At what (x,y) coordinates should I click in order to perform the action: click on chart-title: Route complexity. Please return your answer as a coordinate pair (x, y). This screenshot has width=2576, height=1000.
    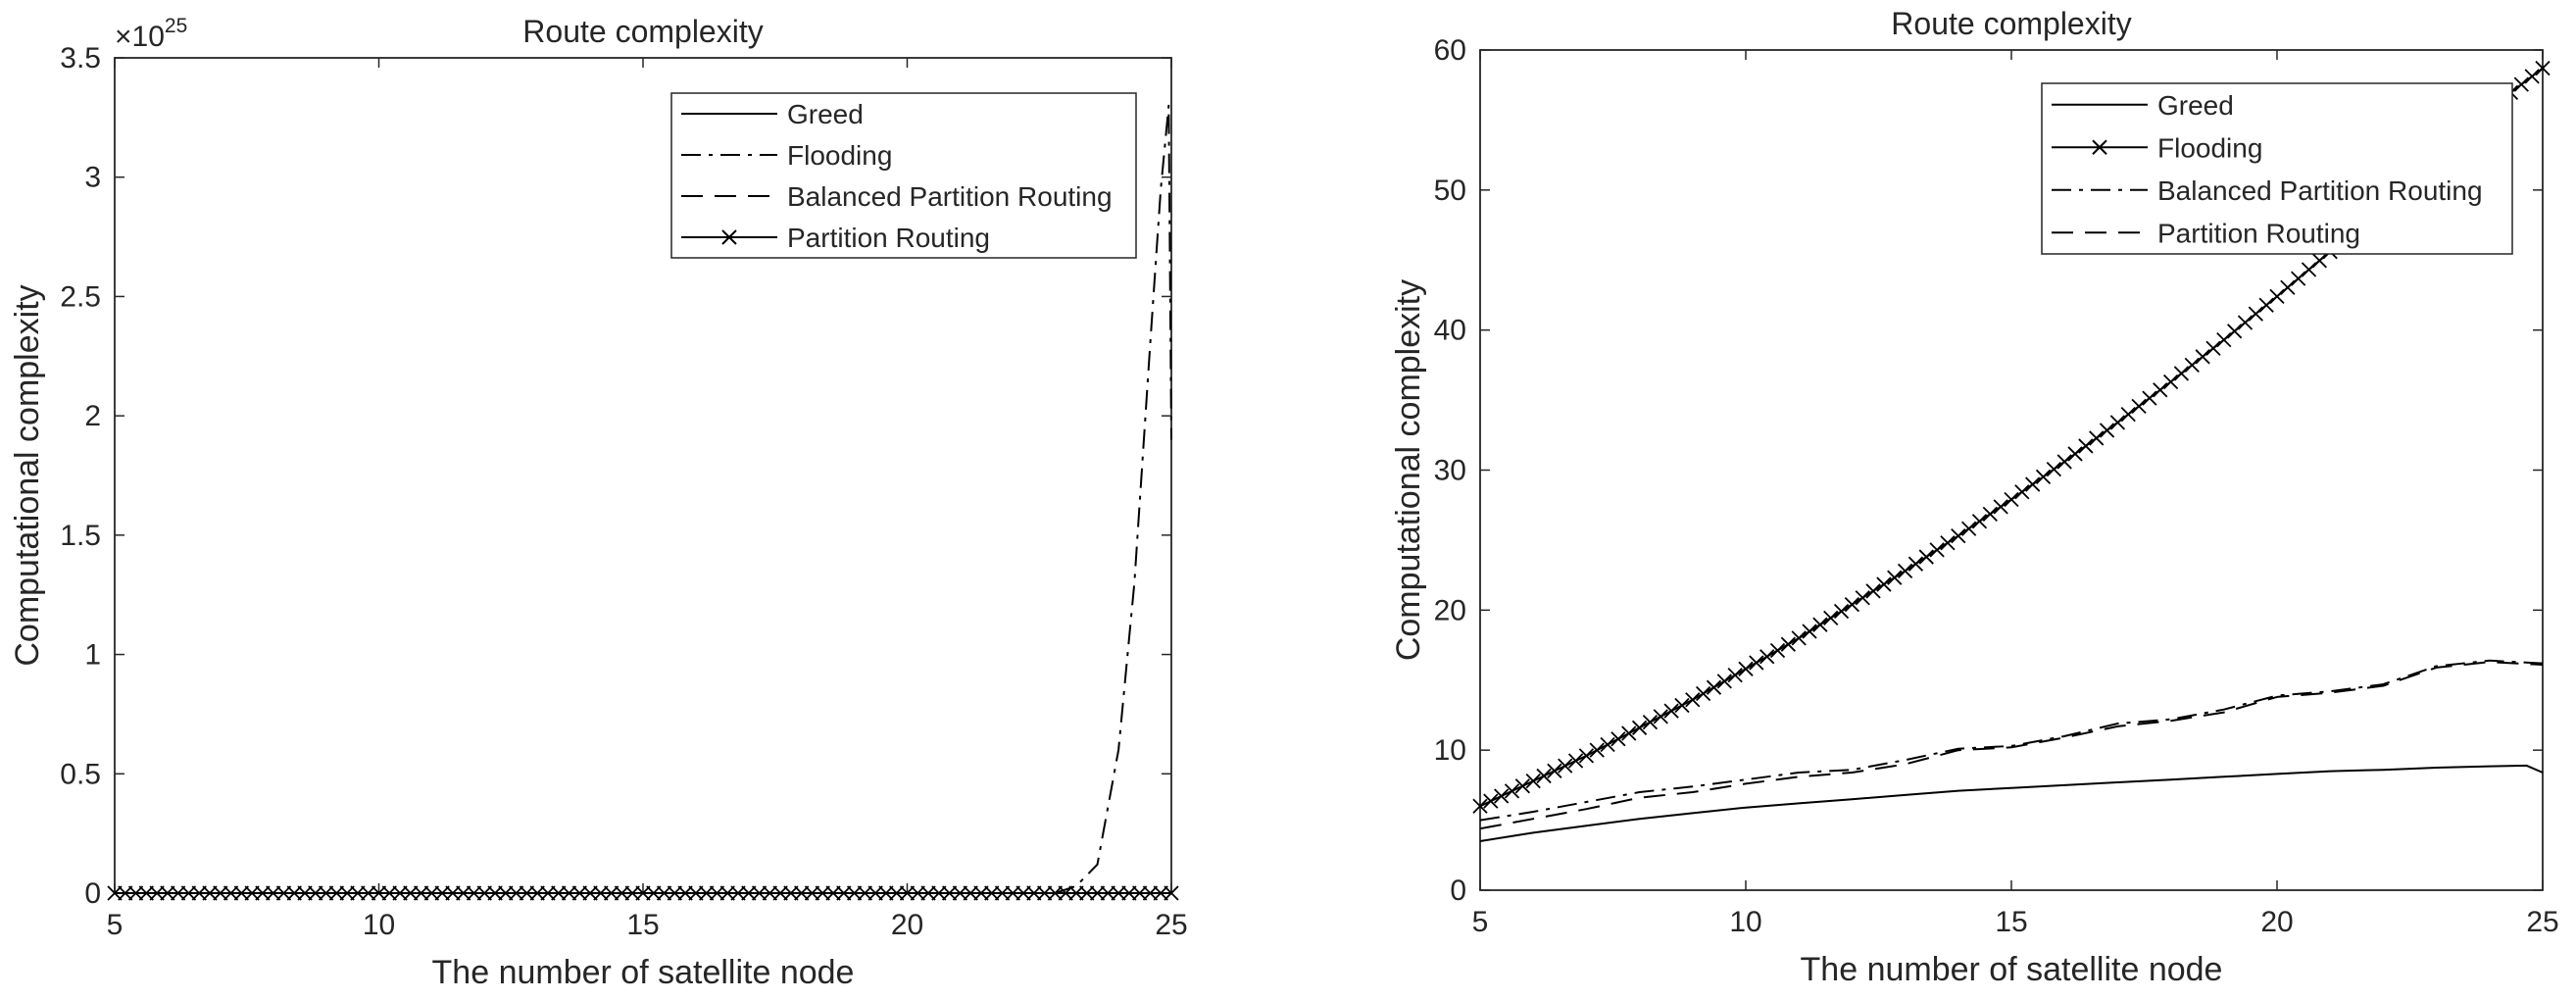
    Looking at the image, I should click on (2011, 23).